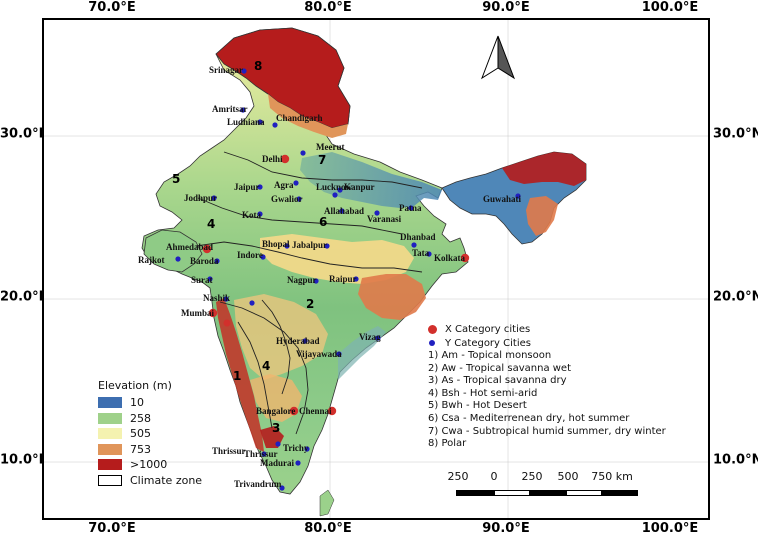 The width and height of the screenshot is (758, 536). I want to click on zone-number-3: 3, so click(276, 428).